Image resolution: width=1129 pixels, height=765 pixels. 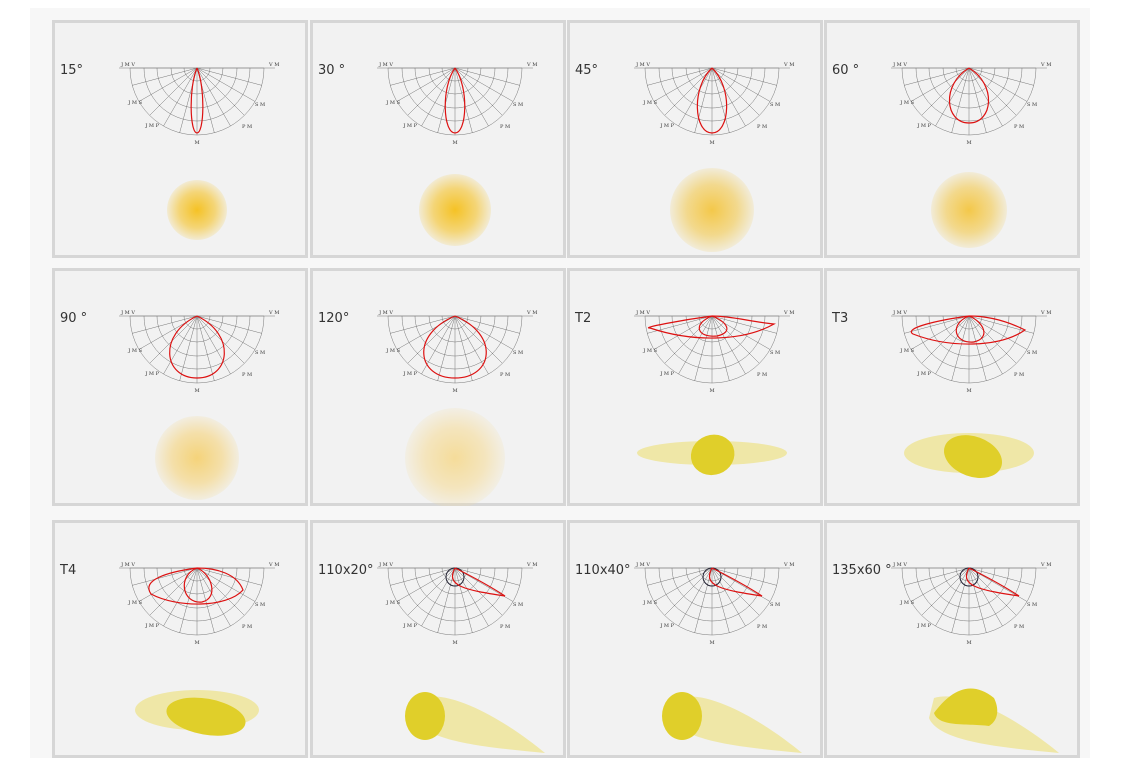 What do you see at coordinates (603, 570) in the screenshot?
I see `beam-label: 110x40°` at bounding box center [603, 570].